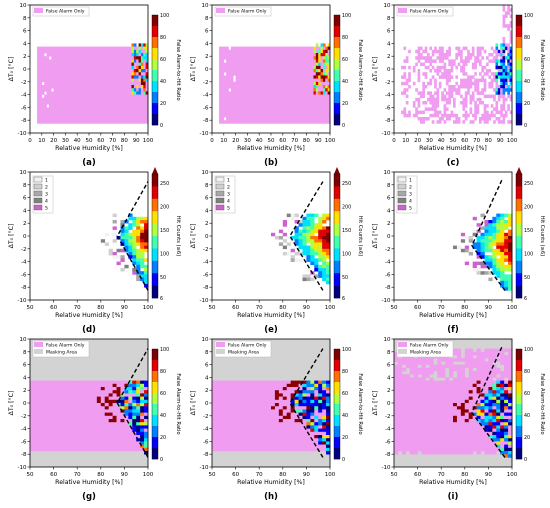 This screenshot has height=508, width=550. What do you see at coordinates (228, 195) in the screenshot?
I see `legend-entry: 3` at bounding box center [228, 195].